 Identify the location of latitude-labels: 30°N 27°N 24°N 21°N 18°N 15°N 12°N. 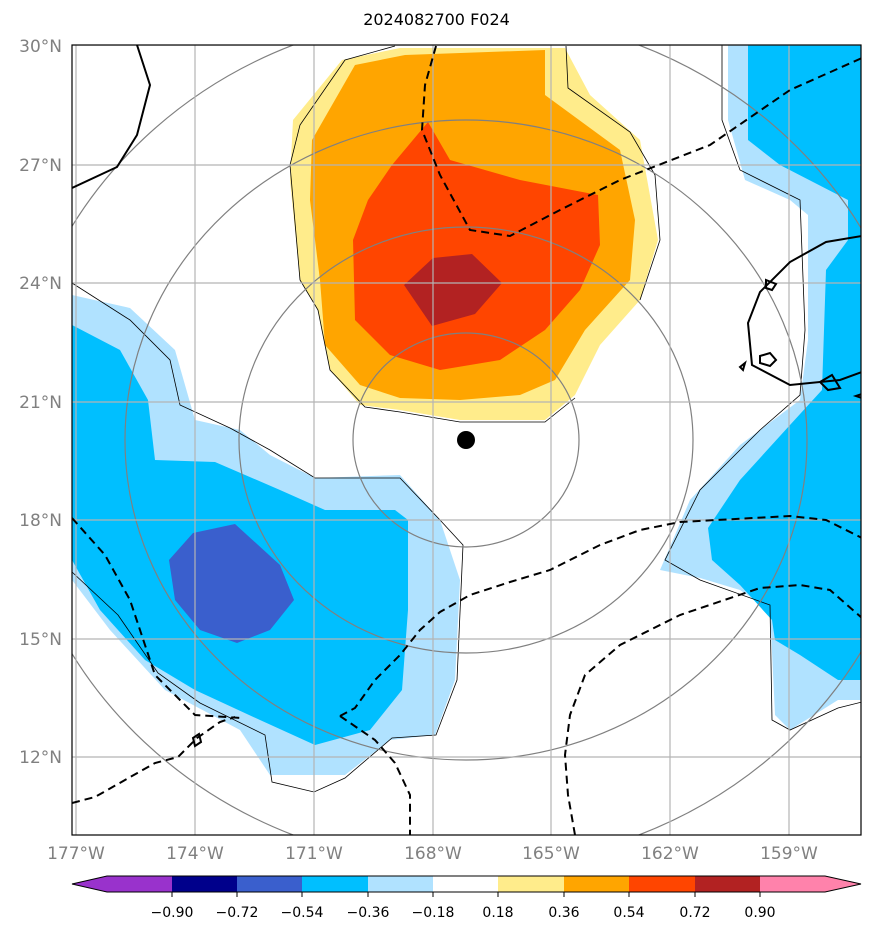
(40, 402).